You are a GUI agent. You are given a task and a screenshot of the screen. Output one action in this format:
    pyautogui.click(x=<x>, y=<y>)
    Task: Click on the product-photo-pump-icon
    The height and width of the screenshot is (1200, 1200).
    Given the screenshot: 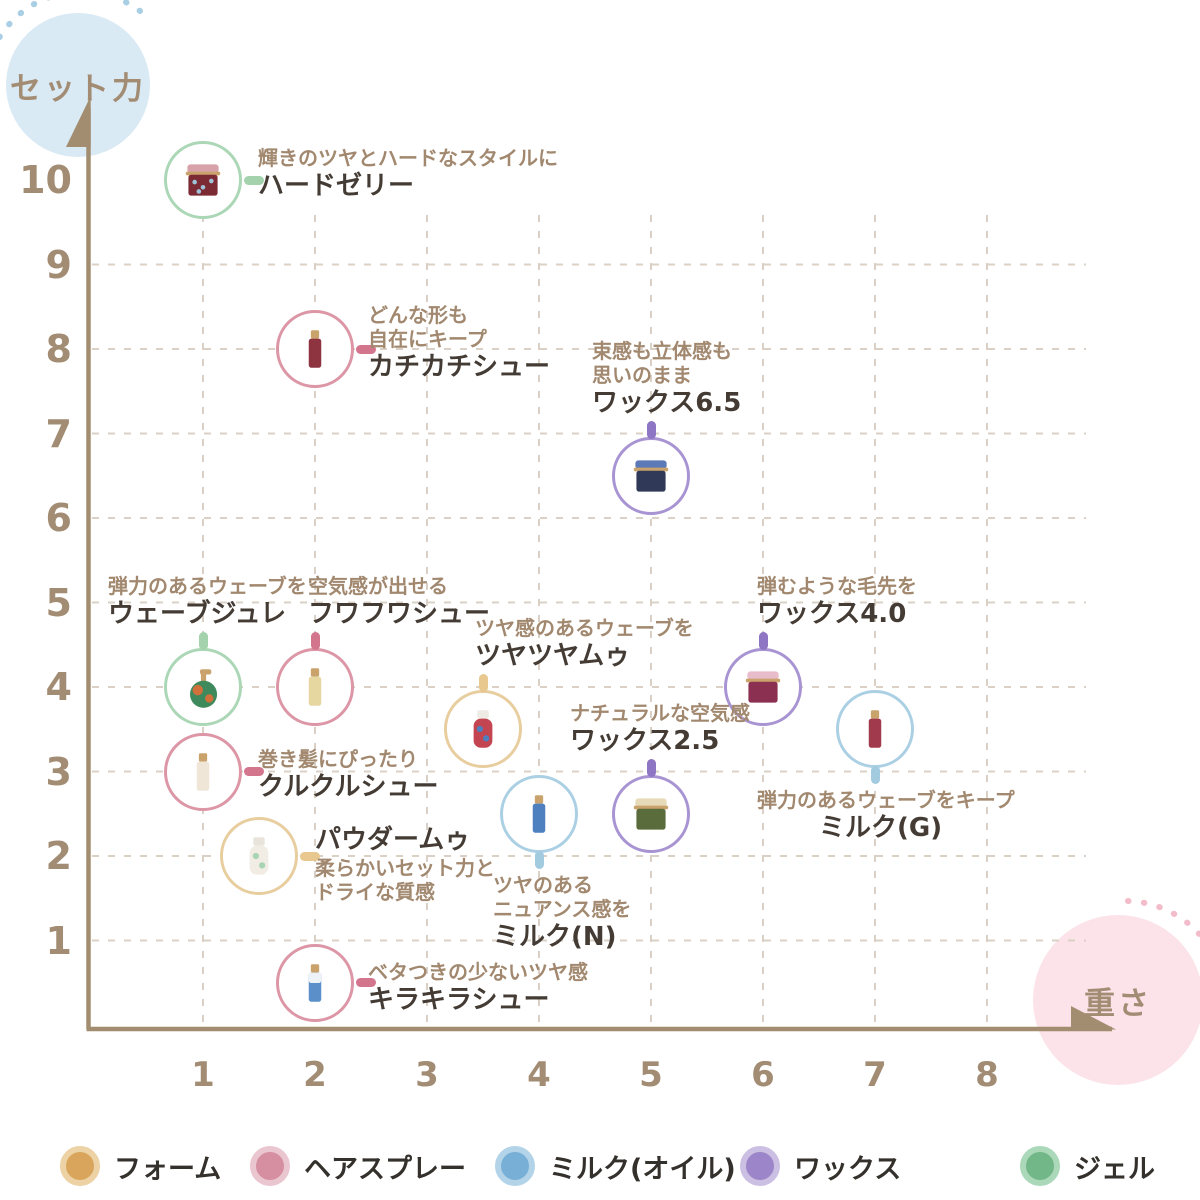 What is the action you would take?
    pyautogui.click(x=203, y=688)
    